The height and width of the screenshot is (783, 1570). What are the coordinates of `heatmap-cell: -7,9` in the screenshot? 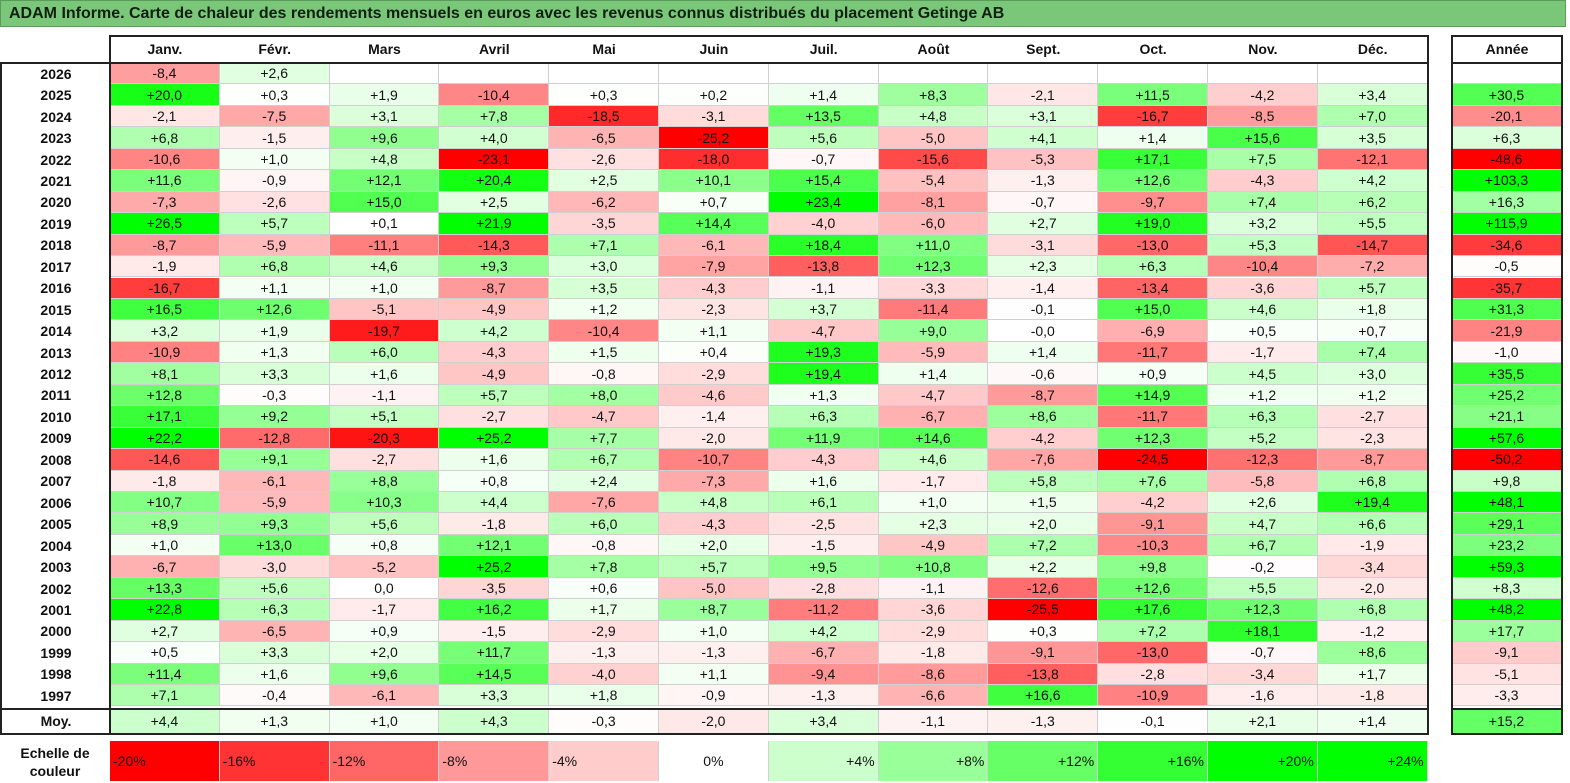 It's located at (714, 267).